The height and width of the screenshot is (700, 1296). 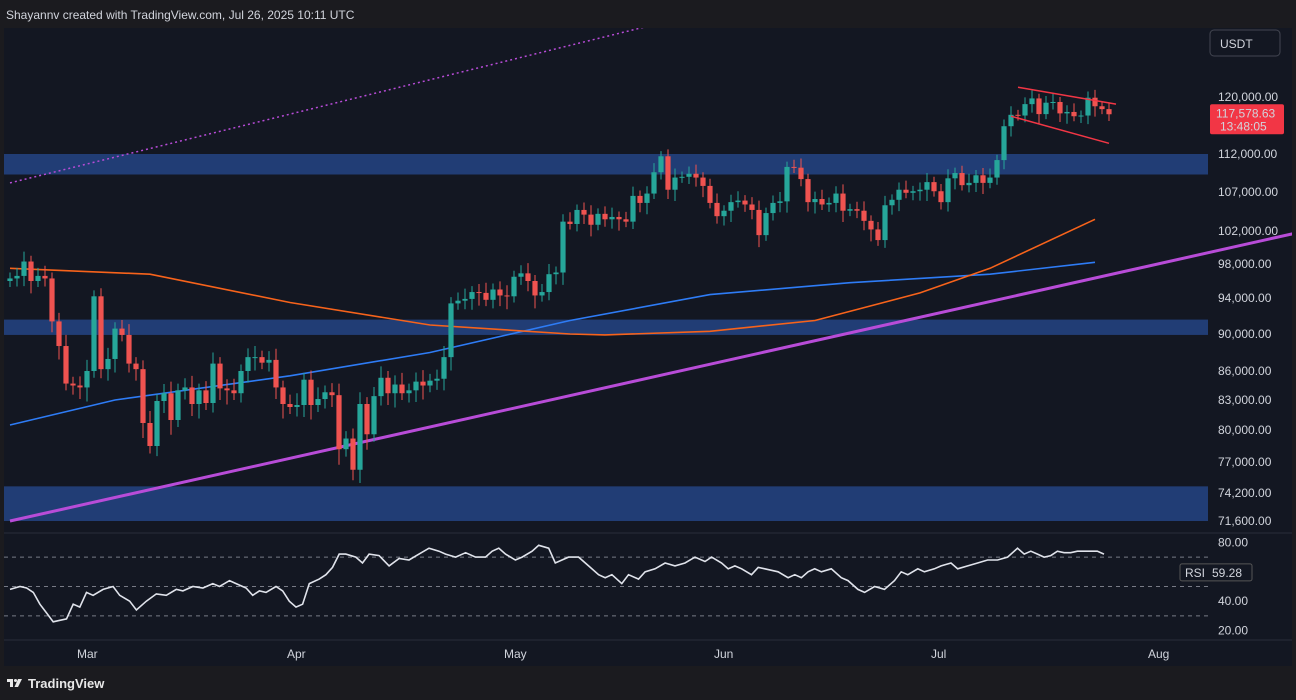 What do you see at coordinates (1248, 192) in the screenshot?
I see `price-tick-label: 107,000.00` at bounding box center [1248, 192].